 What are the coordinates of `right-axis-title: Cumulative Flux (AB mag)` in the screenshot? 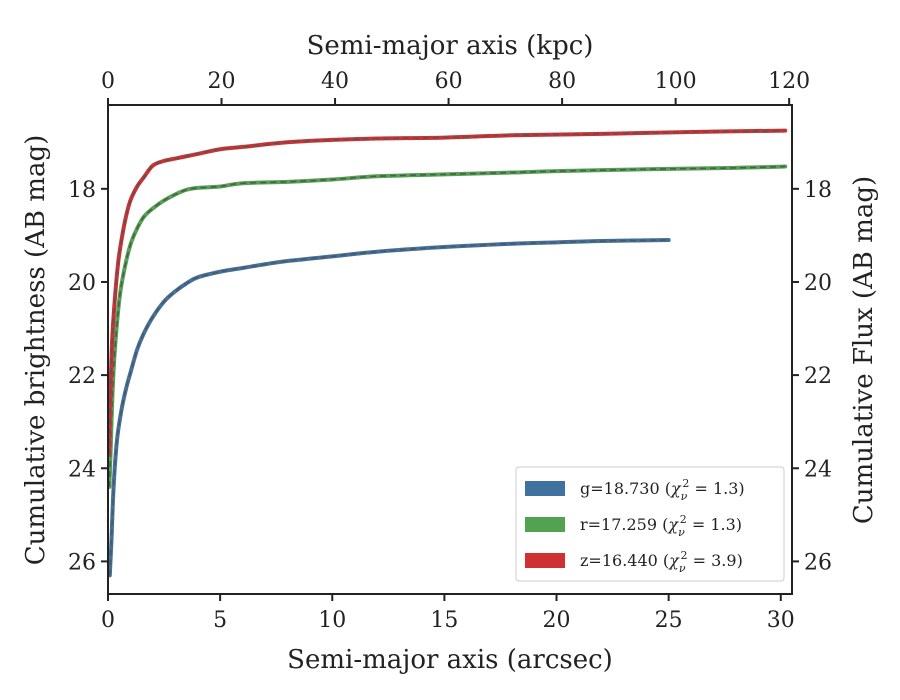 It's located at (864, 350).